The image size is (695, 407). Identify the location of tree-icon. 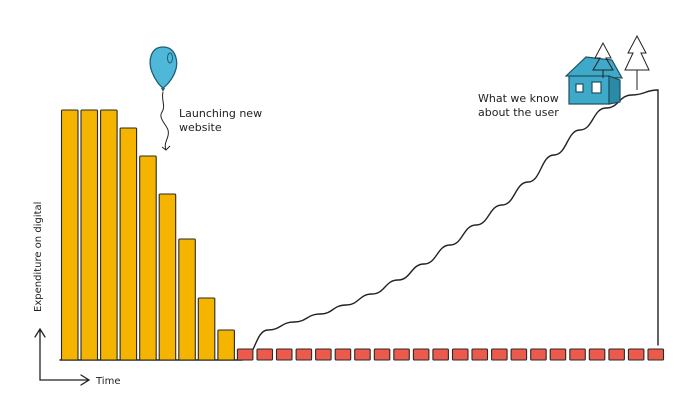
(621, 62).